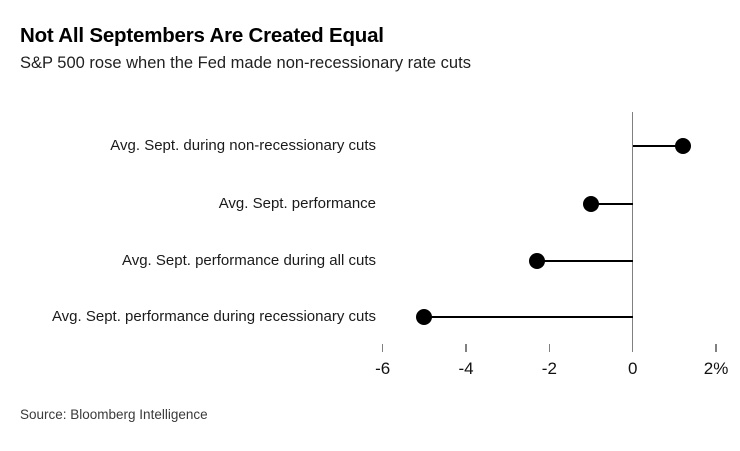 This screenshot has width=740, height=451. Describe the element at coordinates (248, 260) in the screenshot. I see `category-label: Avg. Sept. performance during all cuts` at that location.